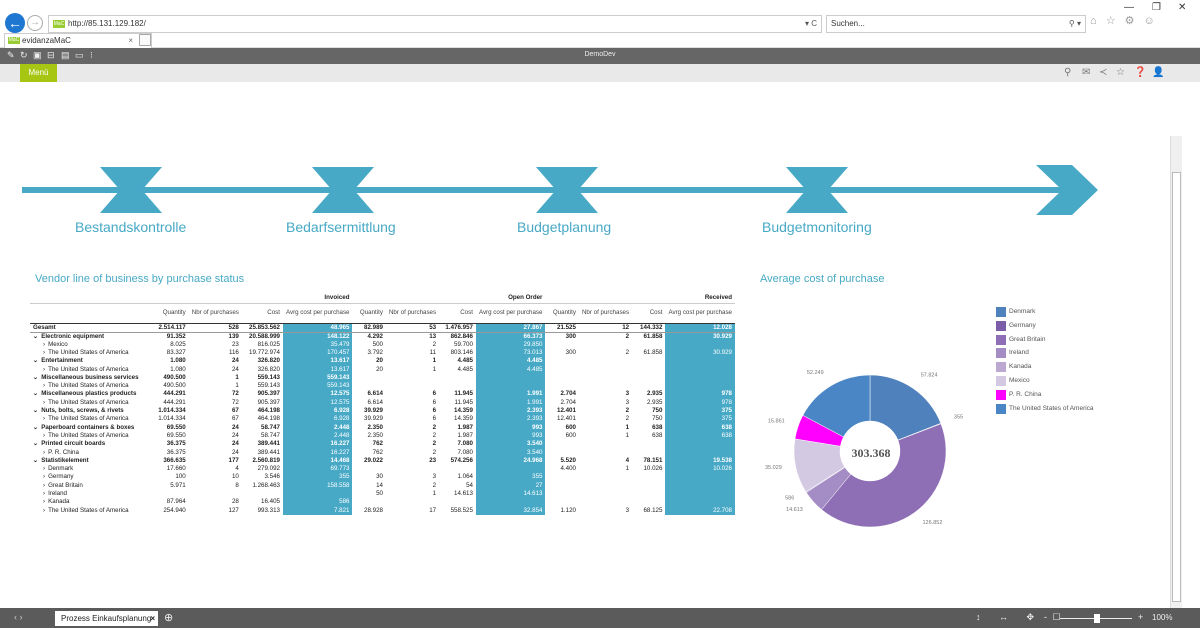 Image resolution: width=1200 pixels, height=628 pixels. I want to click on table-row: › Kanada 87.964 28 16.405 586, so click(382, 502).